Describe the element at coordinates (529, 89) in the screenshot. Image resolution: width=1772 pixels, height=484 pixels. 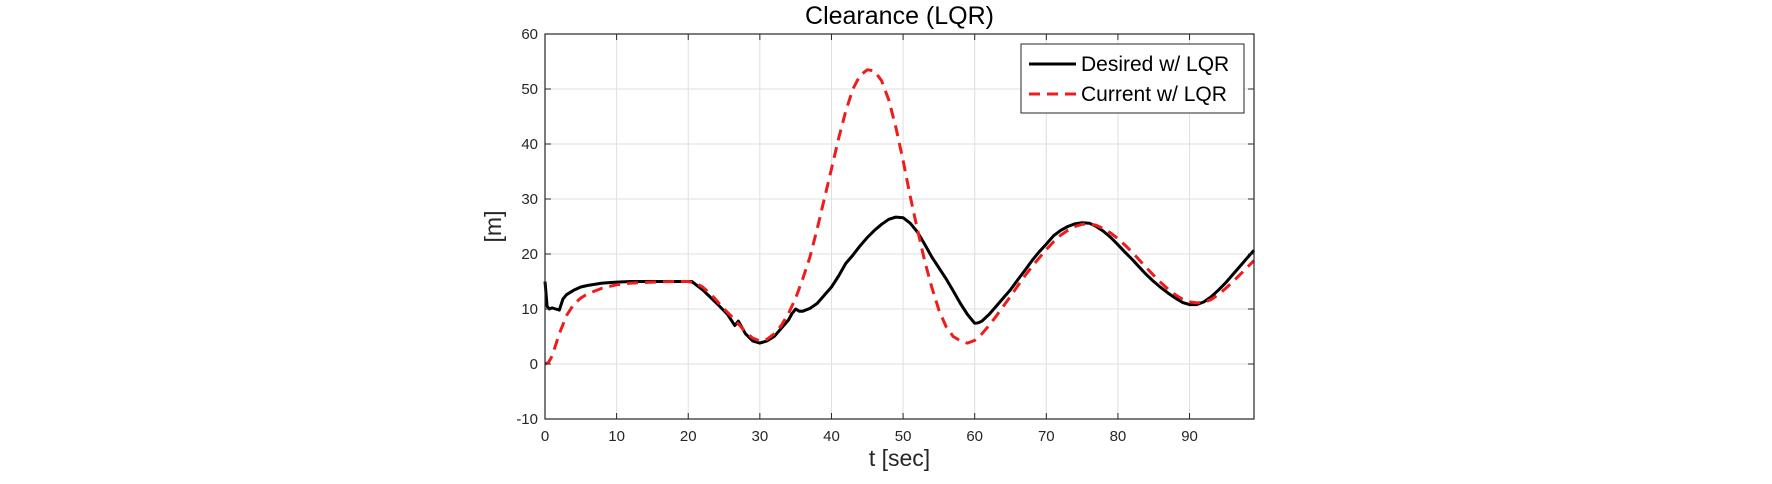
I see `y-tick-label: 50` at that location.